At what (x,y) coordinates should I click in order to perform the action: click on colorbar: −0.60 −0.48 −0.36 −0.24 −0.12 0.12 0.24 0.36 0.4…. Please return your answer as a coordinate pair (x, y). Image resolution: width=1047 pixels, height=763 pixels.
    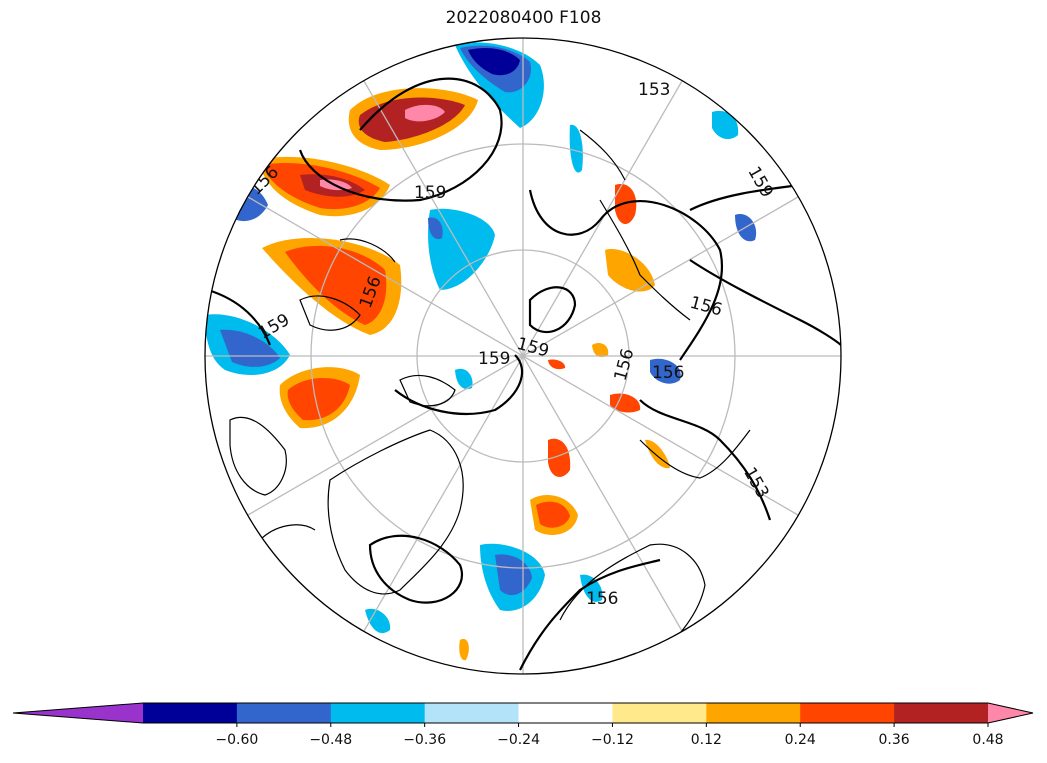
    Looking at the image, I should click on (523, 725).